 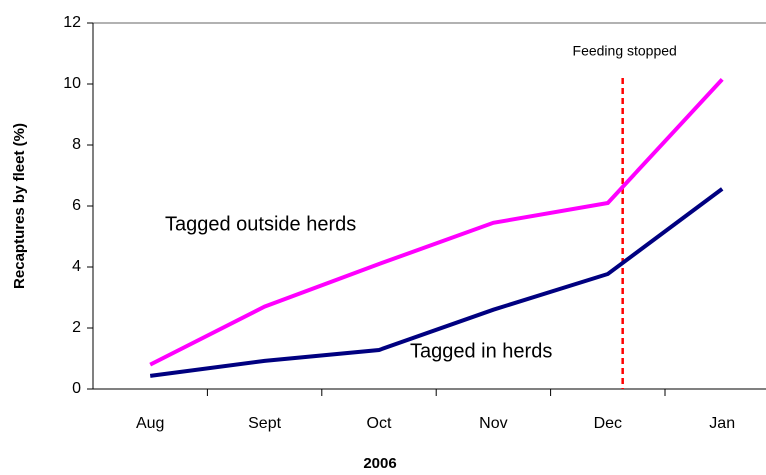 I want to click on y-axis-label: Recaptures by fleet (%), so click(x=19, y=206).